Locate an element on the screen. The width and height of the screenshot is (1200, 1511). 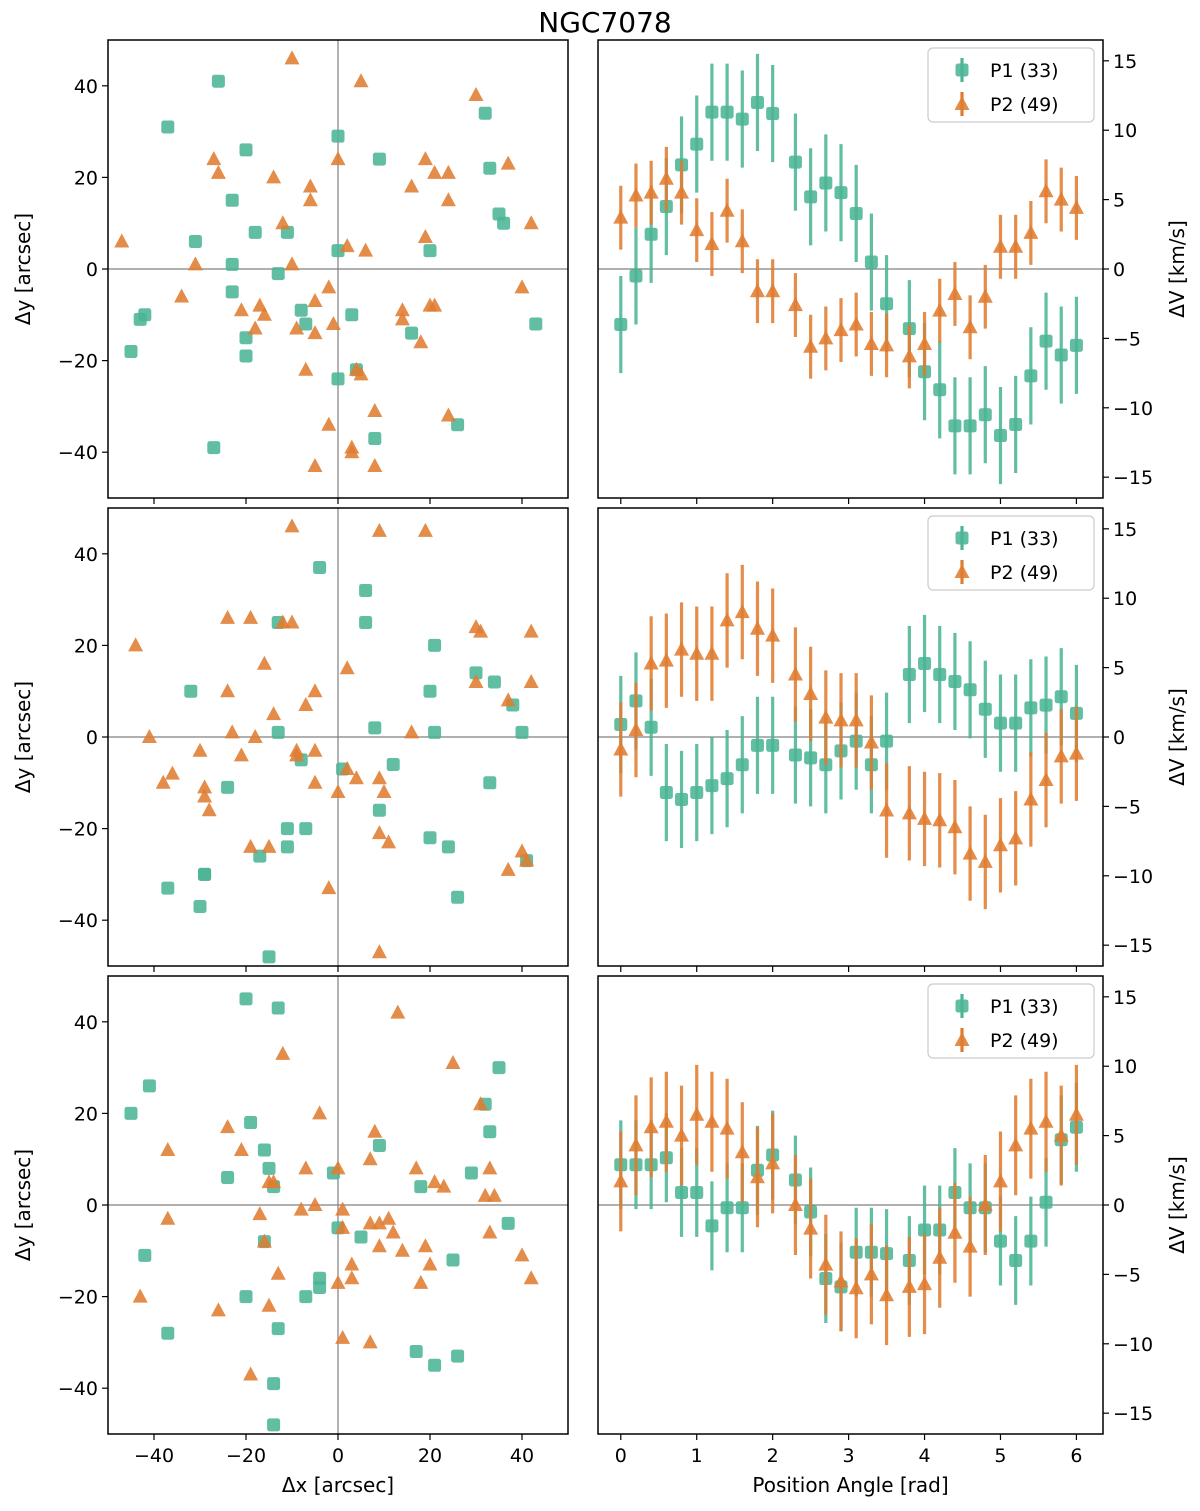
v-tick-label: 0 is located at coordinates (1119, 738).